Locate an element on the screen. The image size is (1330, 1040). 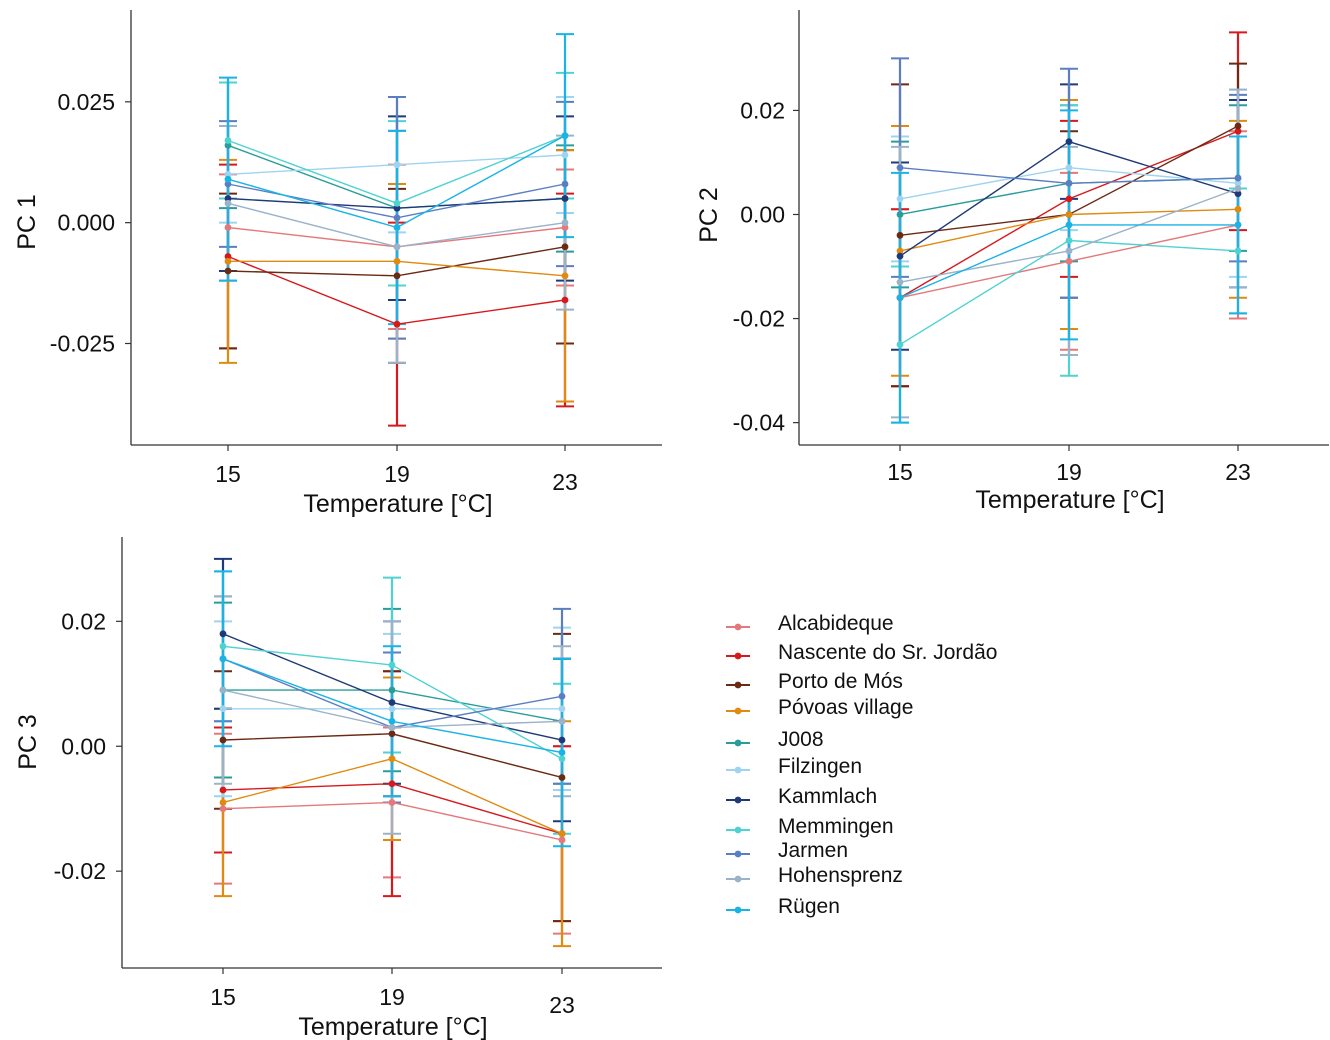
series-filzingen is located at coordinates (392, 709).